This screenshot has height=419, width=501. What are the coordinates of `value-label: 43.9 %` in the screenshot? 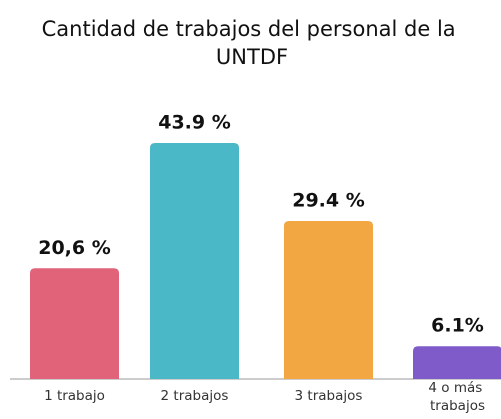 It's located at (194, 123).